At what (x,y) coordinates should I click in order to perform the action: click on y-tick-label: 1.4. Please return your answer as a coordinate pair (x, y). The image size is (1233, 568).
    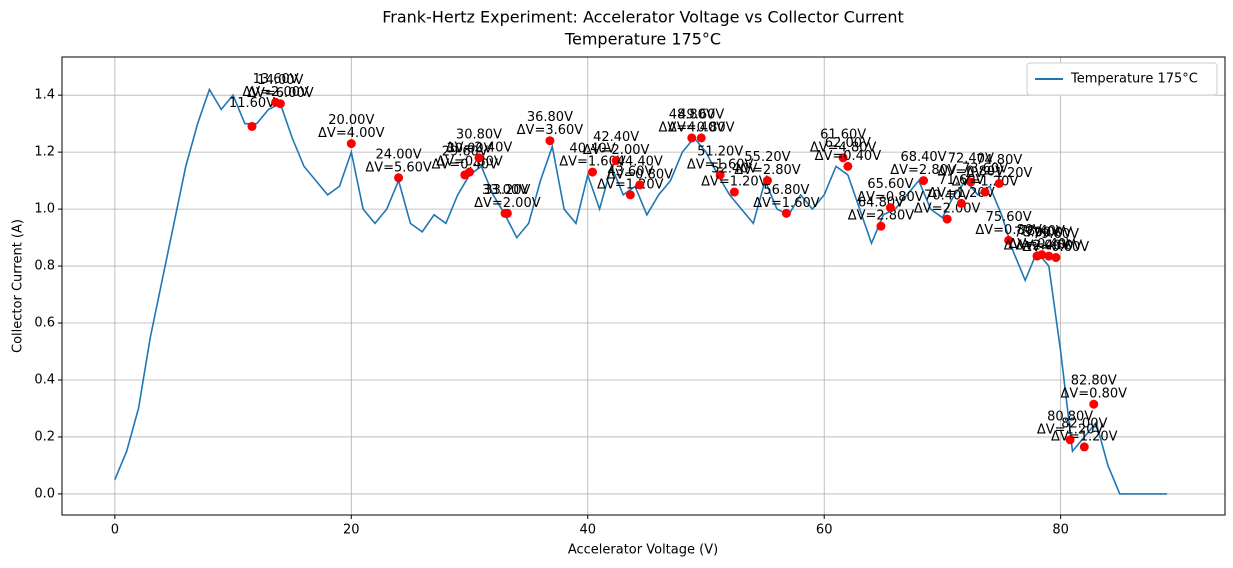
    Looking at the image, I should click on (44, 95).